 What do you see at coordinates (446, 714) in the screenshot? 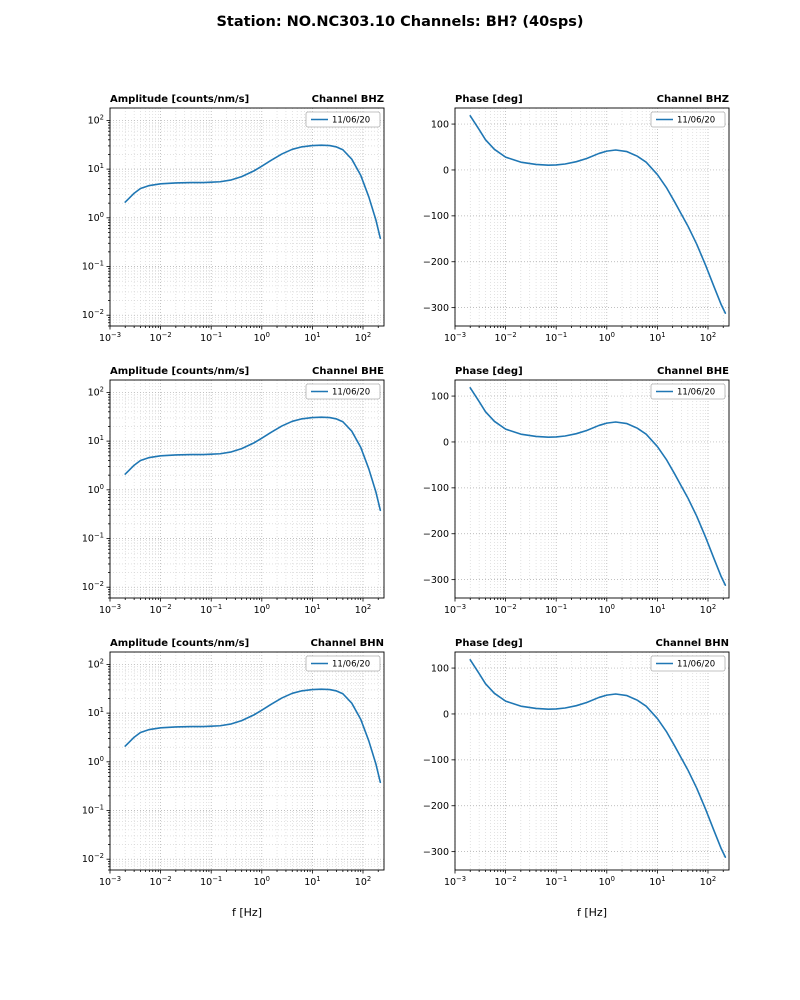
I see `svg-text: 0` at bounding box center [446, 714].